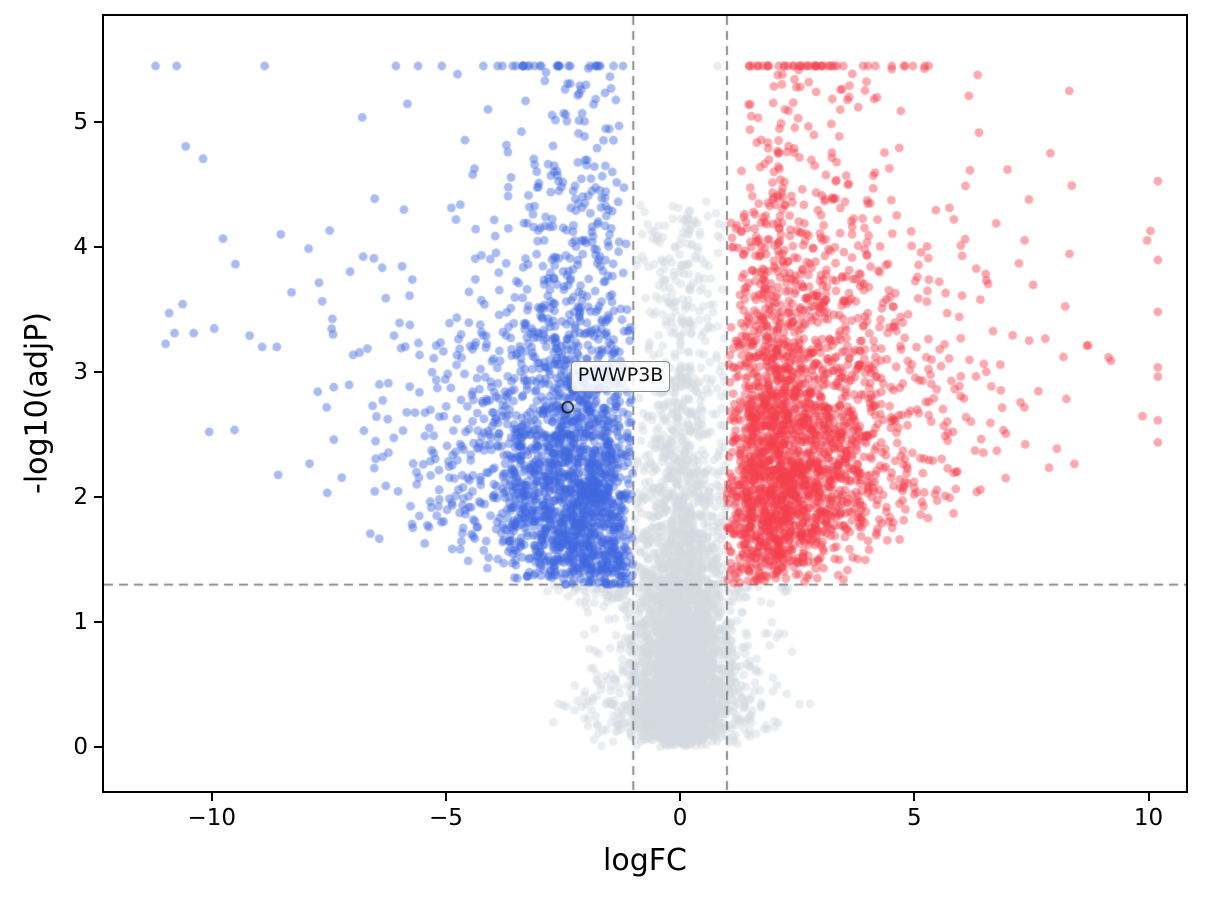  What do you see at coordinates (914, 818) in the screenshot?
I see `x-axis-tick-label: 5` at bounding box center [914, 818].